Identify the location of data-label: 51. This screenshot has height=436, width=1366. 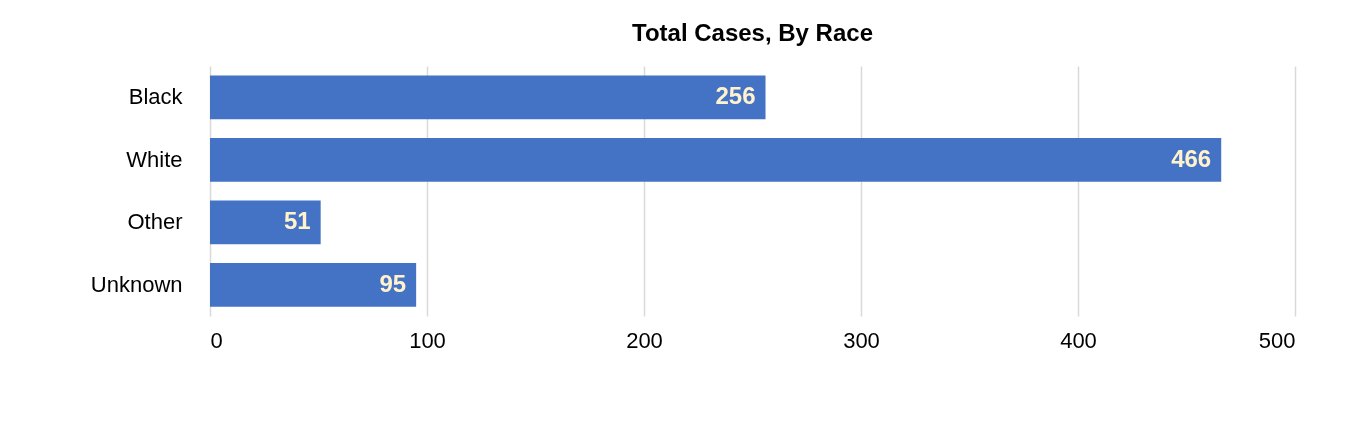
(297, 221).